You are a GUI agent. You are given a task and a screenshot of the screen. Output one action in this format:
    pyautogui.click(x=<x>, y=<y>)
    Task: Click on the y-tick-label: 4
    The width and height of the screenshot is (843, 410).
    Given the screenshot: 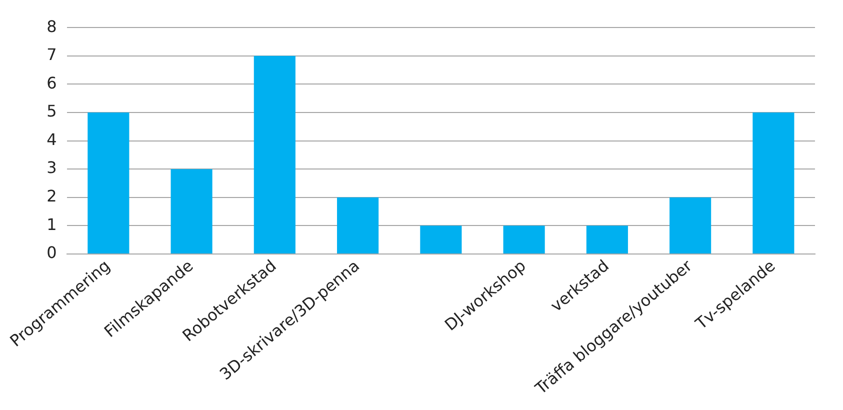 What is the action you would take?
    pyautogui.click(x=51, y=139)
    